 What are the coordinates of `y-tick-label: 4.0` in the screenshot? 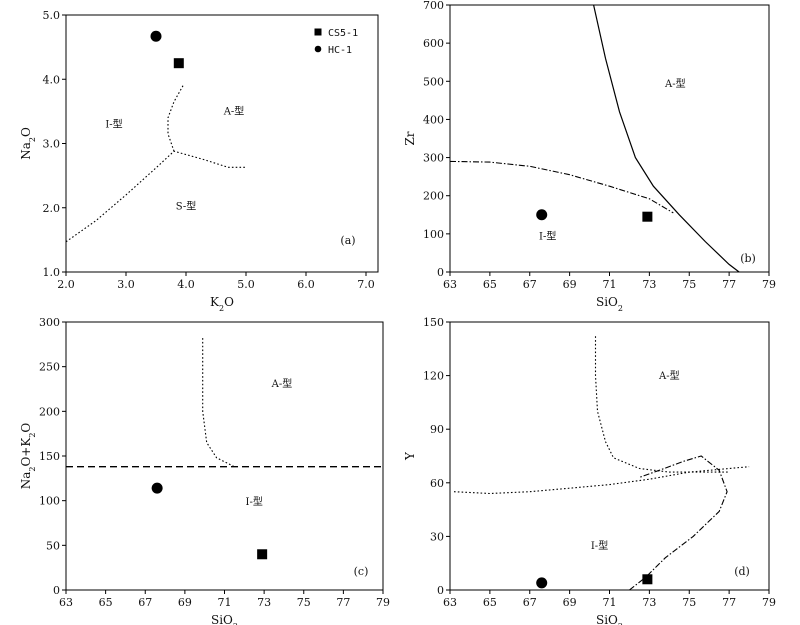 It's located at (52, 79).